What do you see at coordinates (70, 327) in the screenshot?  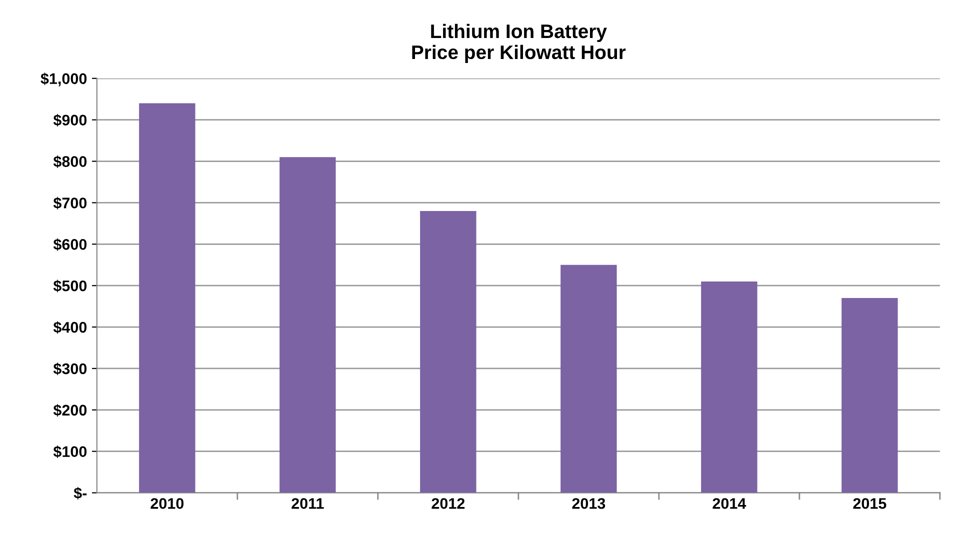 I see `y-tick-label: $400` at bounding box center [70, 327].